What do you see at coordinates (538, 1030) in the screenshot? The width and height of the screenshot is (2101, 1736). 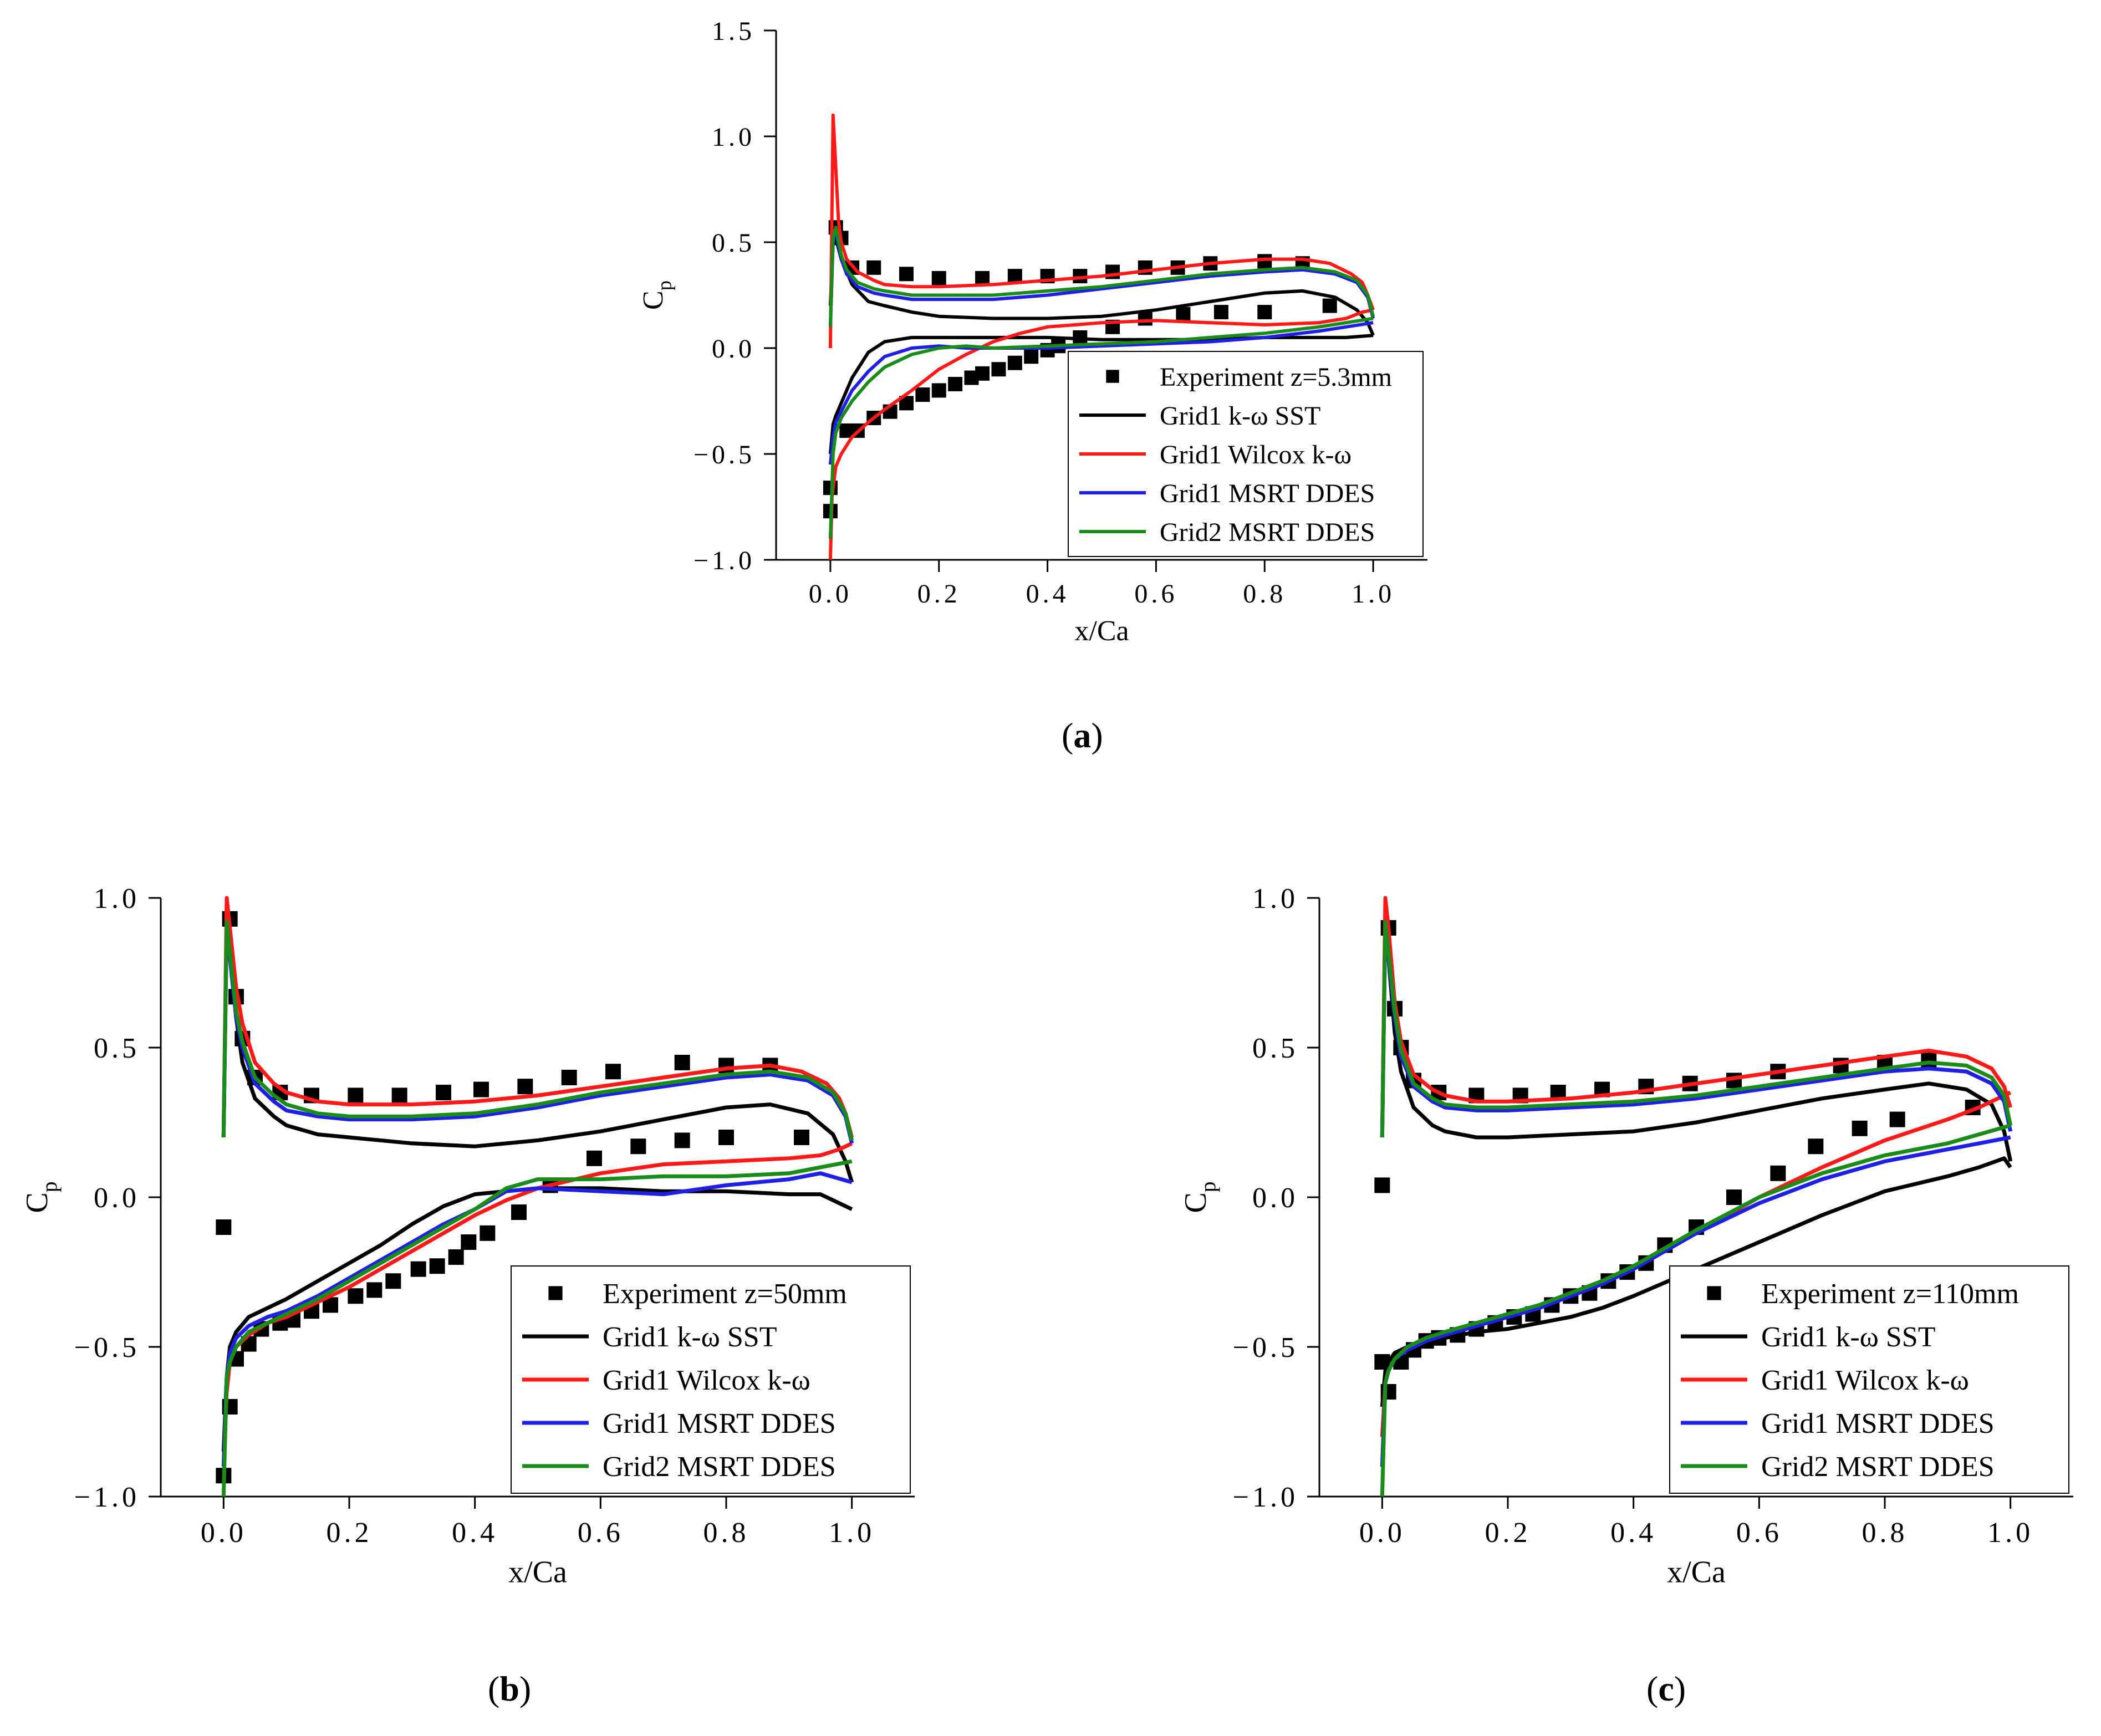 I see `chart-b-upper-curve-grid2-msrt-ddes` at bounding box center [538, 1030].